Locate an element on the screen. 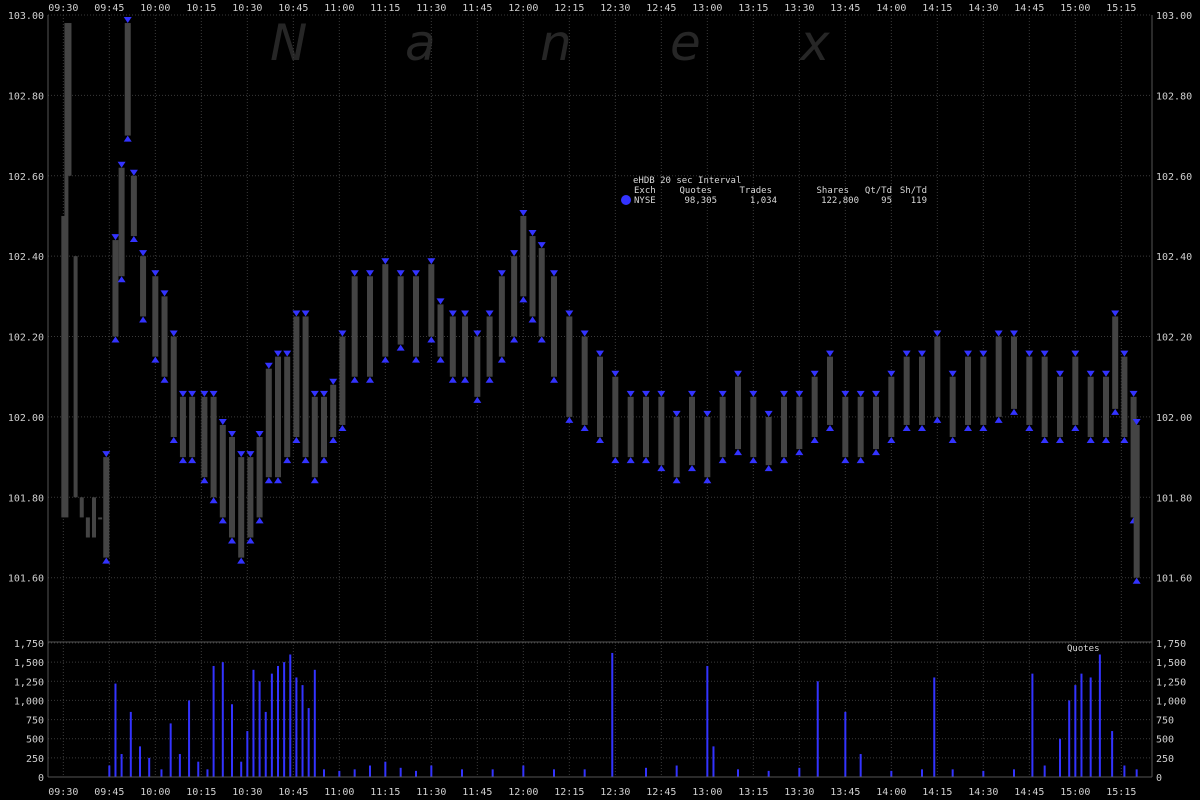  y-tick-label-right: 102.80 is located at coordinates (1174, 96).